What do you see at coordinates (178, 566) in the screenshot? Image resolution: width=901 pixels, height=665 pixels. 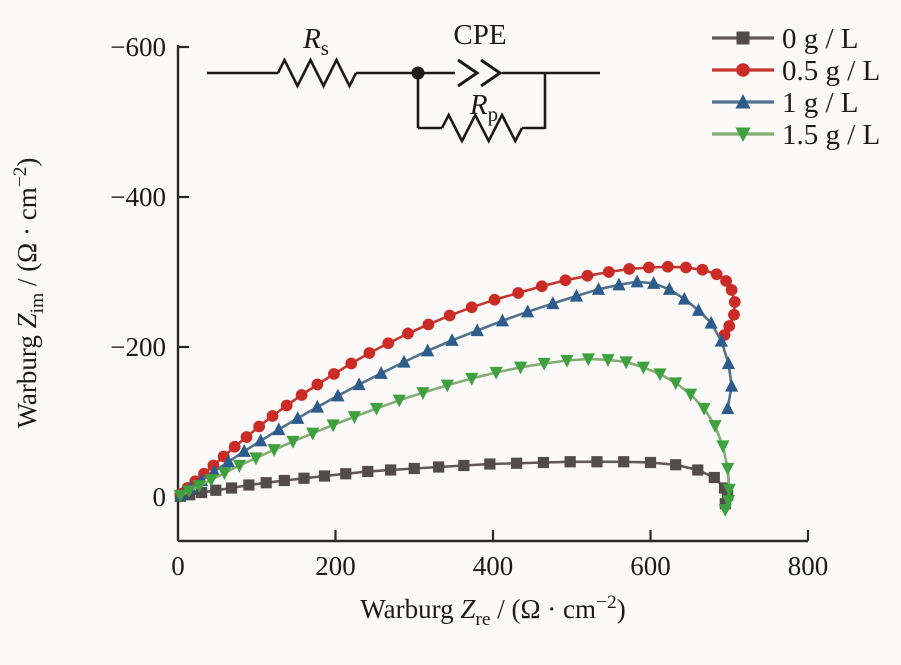 I see `x-tick-label: 0` at bounding box center [178, 566].